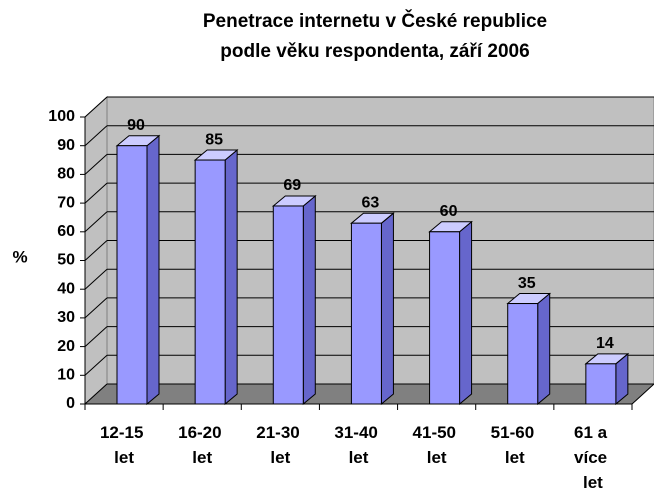  What do you see at coordinates (136, 125) in the screenshot?
I see `data-label: 90` at bounding box center [136, 125].